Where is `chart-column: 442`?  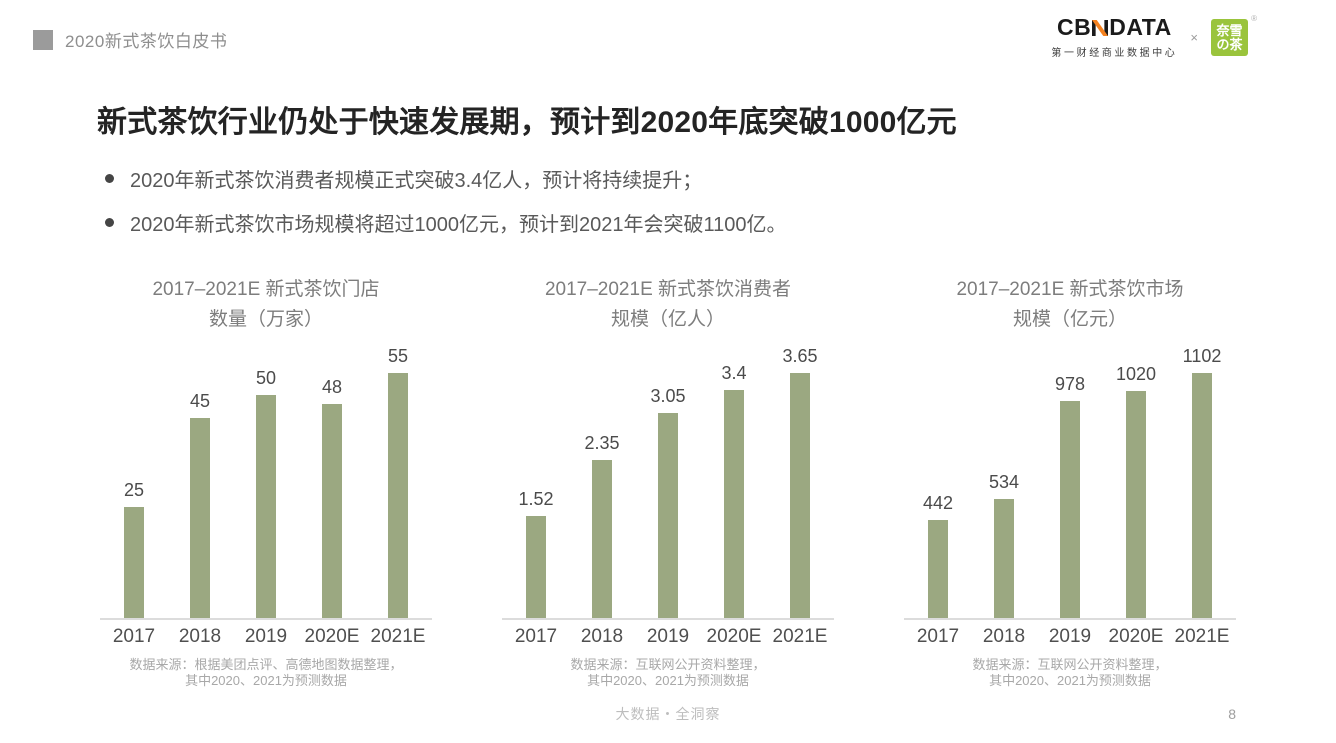 chart-column: 442 is located at coordinates (938, 555).